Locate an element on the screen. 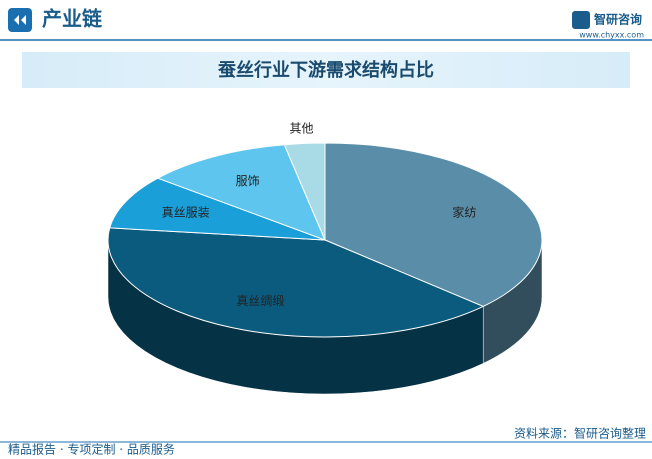 Image resolution: width=652 pixels, height=459 pixels. brand-name: 智研咨询 is located at coordinates (617, 19).